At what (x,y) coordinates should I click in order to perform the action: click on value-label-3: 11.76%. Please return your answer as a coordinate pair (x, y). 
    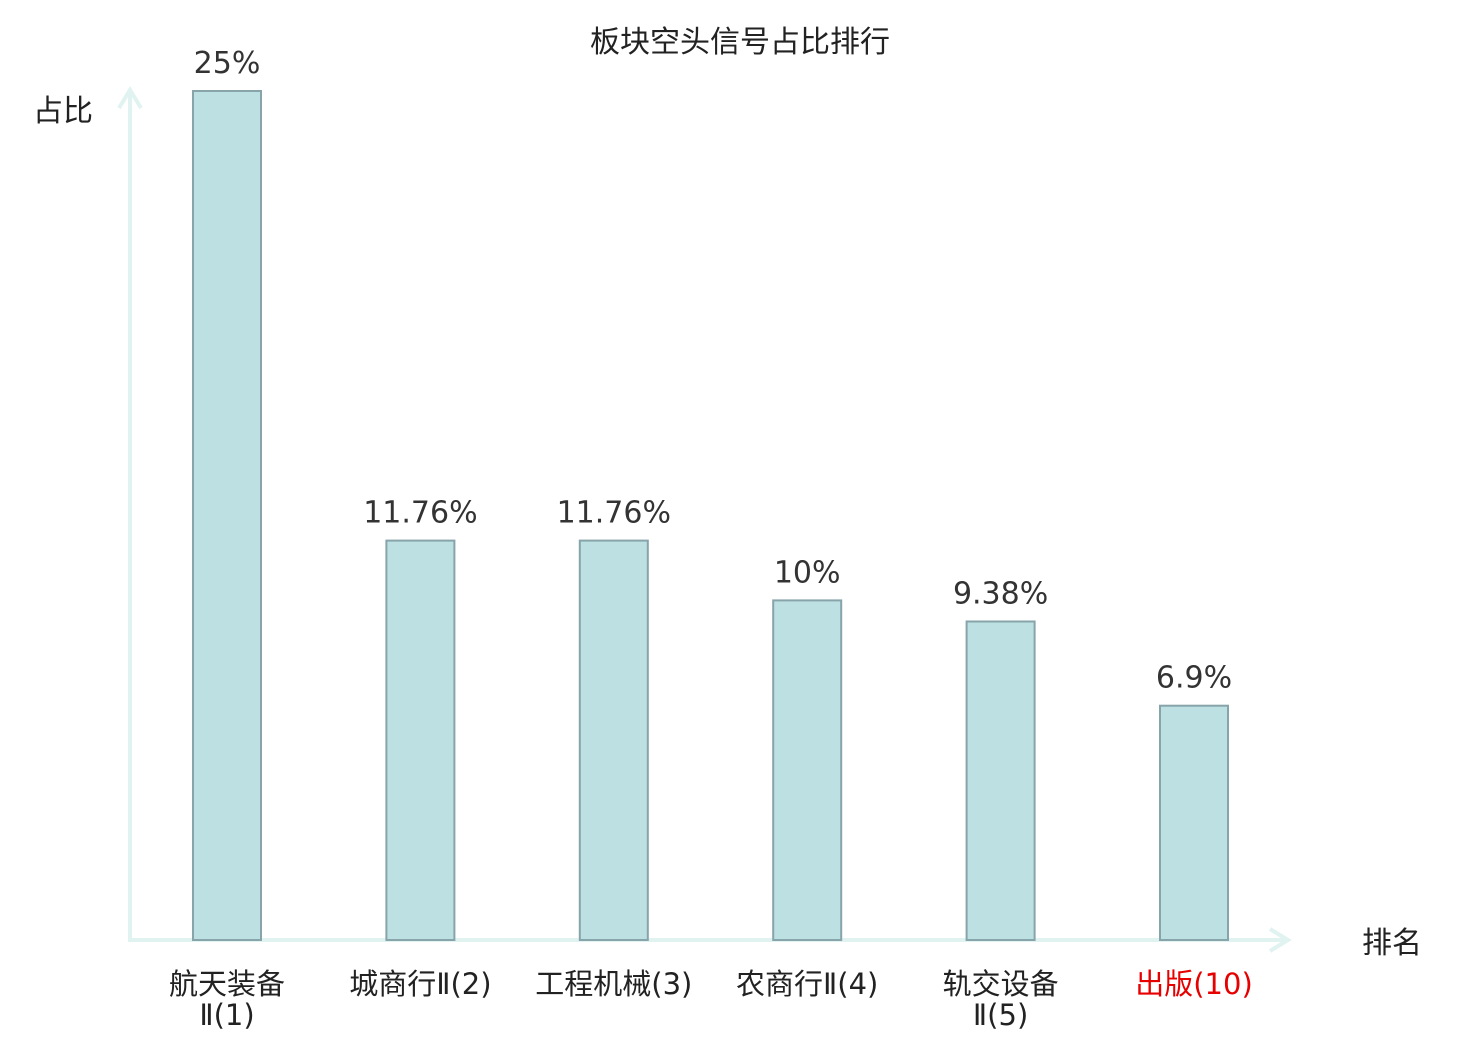
    Looking at the image, I should click on (614, 513).